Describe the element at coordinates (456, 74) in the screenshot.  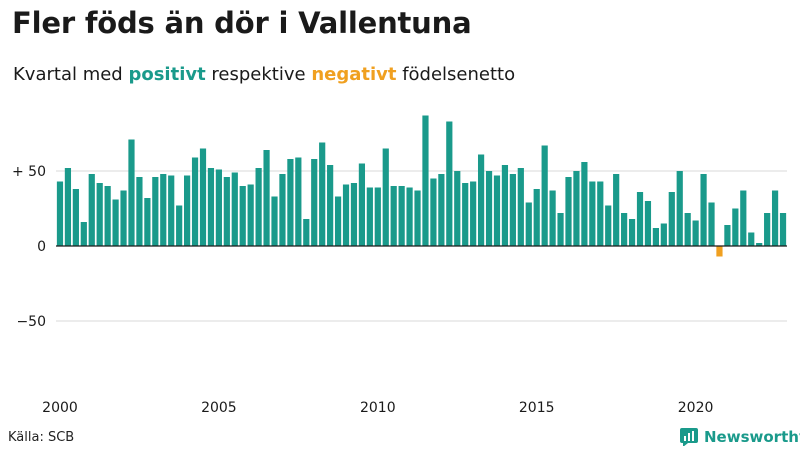
I see `subtitle-suffix: födelsenetto` at that location.